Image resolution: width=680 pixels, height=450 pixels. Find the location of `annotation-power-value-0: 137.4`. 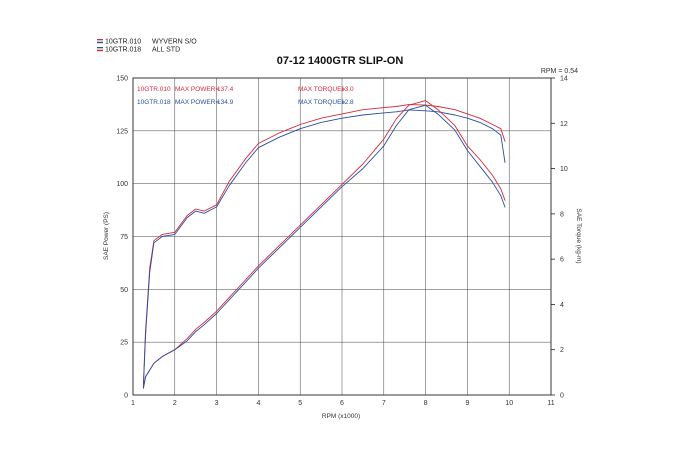

annotation-power-value-0: 137.4 is located at coordinates (225, 89).